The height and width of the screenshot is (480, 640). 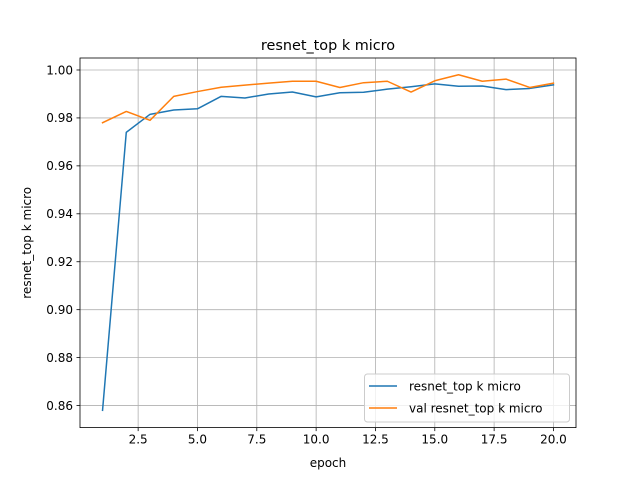 I want to click on x-tick-label: 2.5, so click(x=138, y=440).